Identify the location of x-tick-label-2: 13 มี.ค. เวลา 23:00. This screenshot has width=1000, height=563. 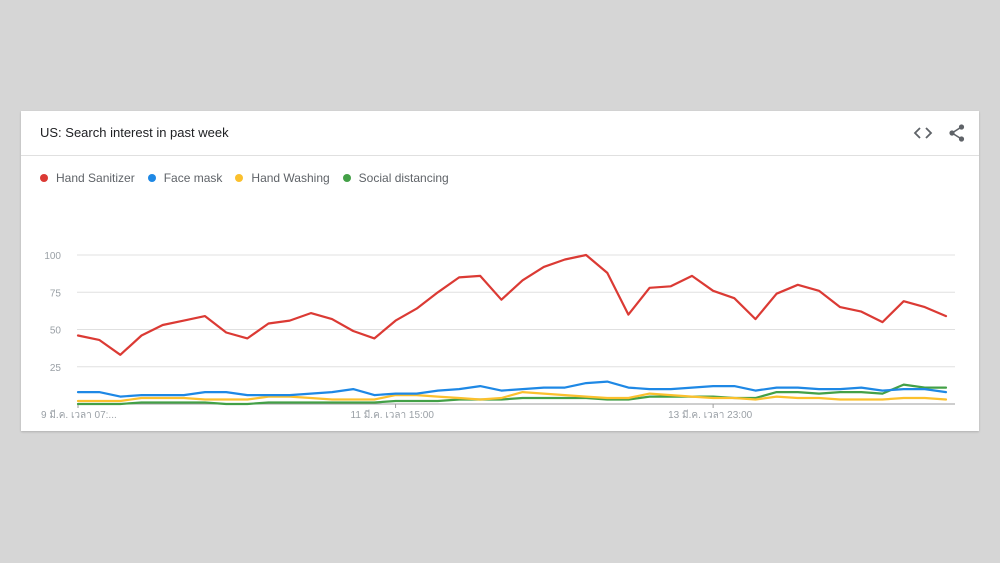
(710, 415).